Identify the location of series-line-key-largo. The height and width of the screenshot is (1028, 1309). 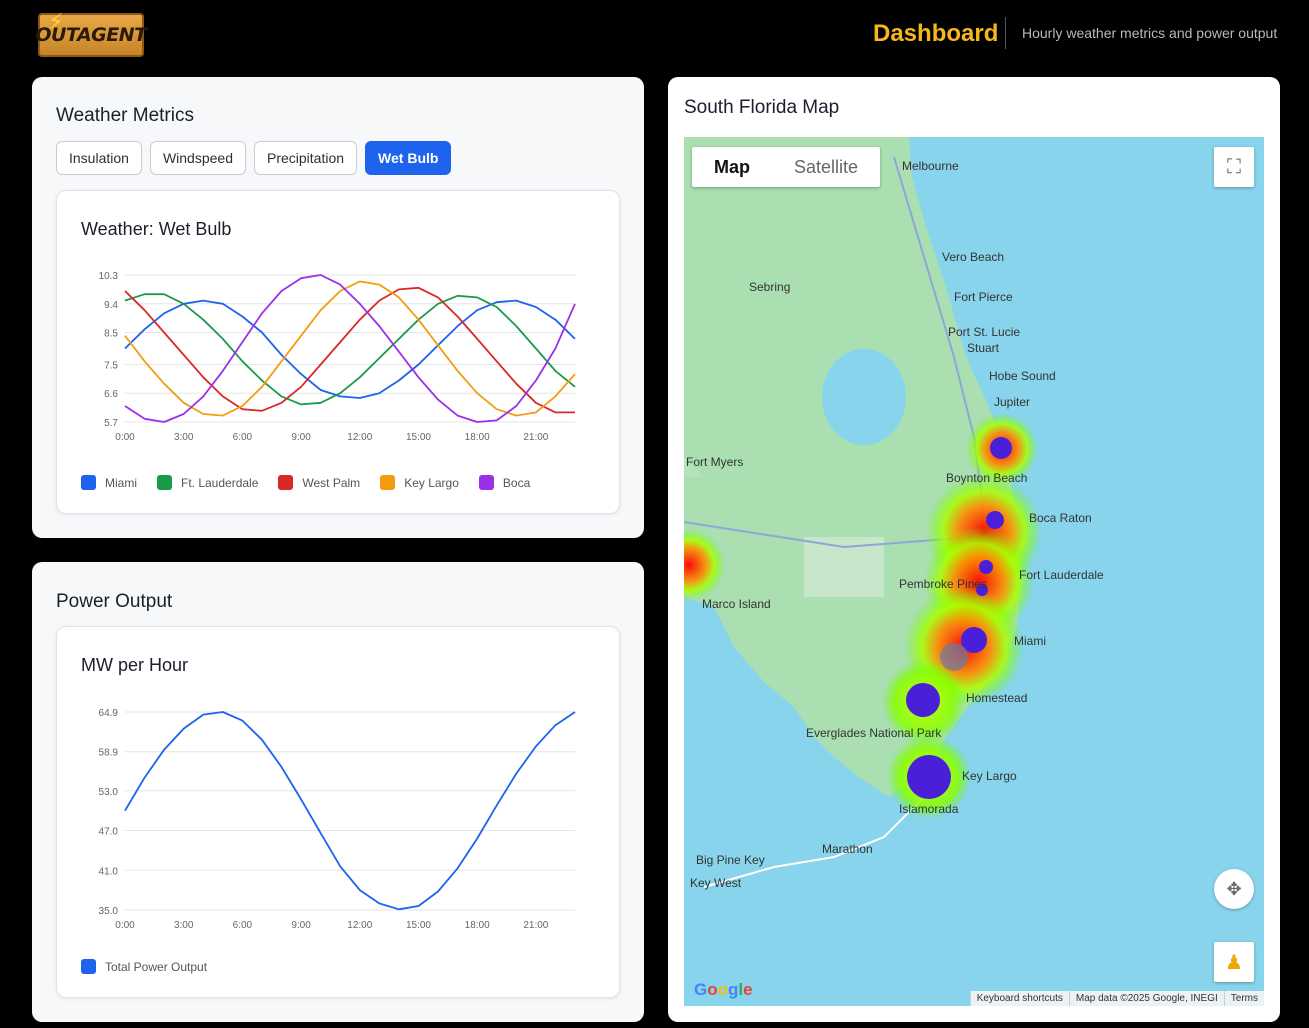
(350, 348).